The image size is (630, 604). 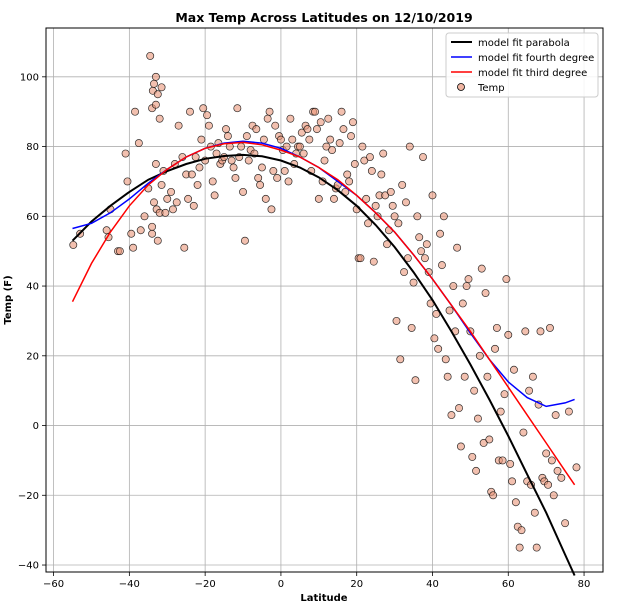 What do you see at coordinates (432, 584) in the screenshot?
I see `x-tick-label: 40` at bounding box center [432, 584].